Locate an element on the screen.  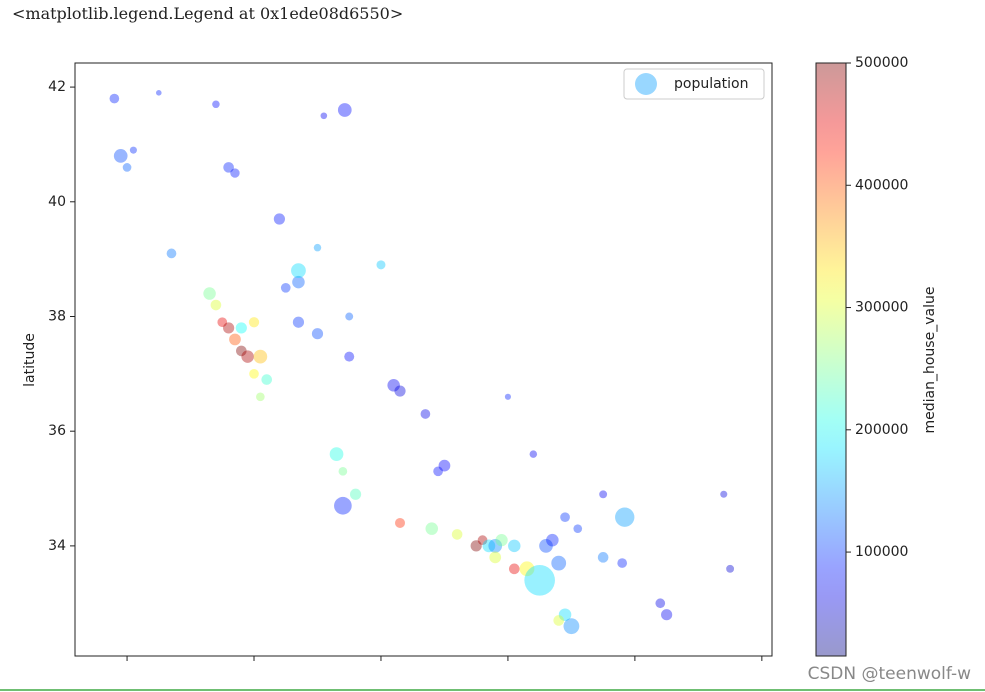
watermark: CSDN @teenwolf-w is located at coordinates (889, 674).